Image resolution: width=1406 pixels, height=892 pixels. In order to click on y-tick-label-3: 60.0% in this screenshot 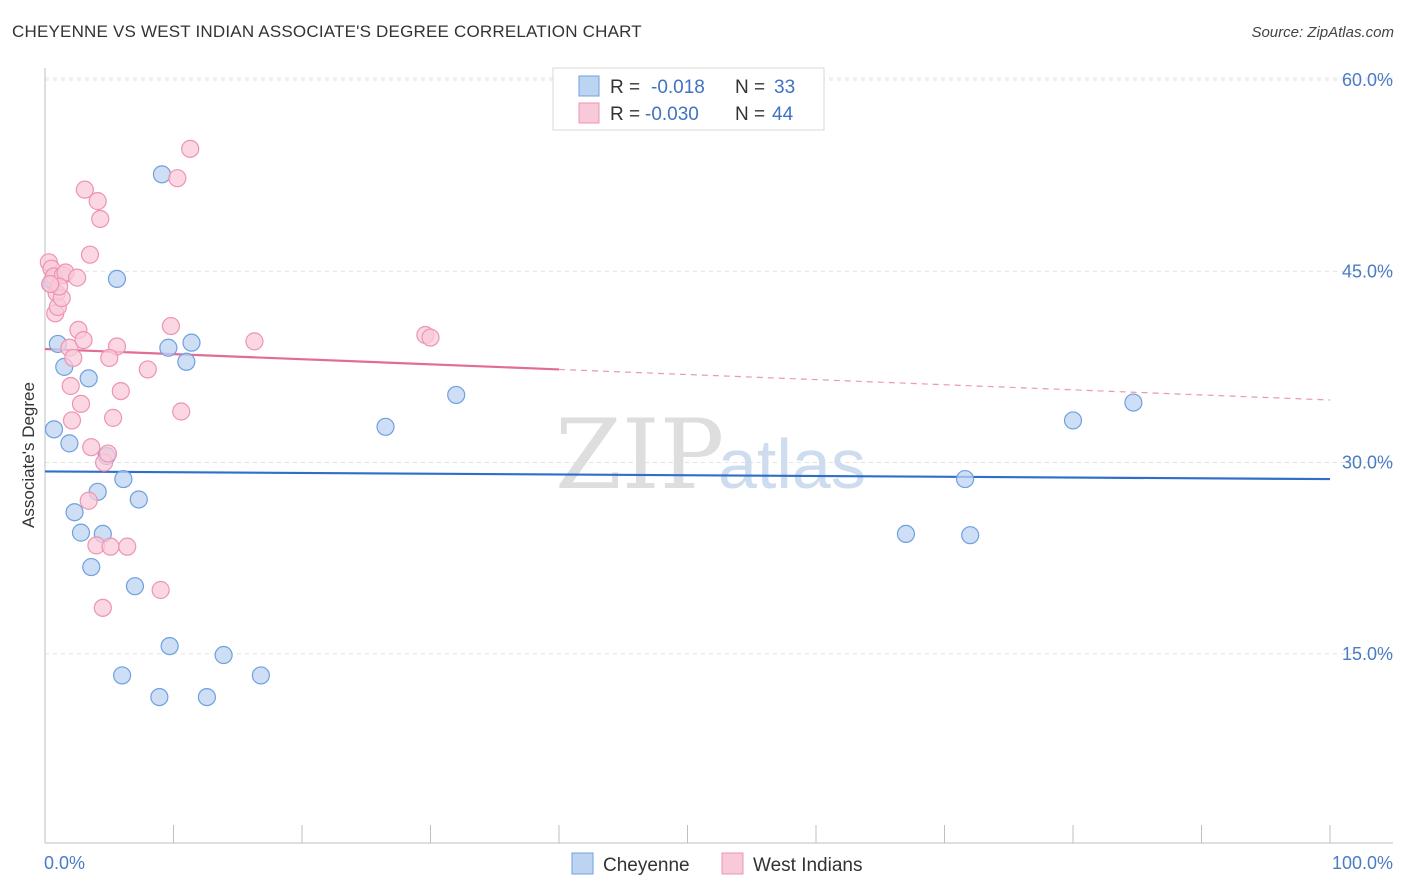, I will do `click(1367, 80)`.